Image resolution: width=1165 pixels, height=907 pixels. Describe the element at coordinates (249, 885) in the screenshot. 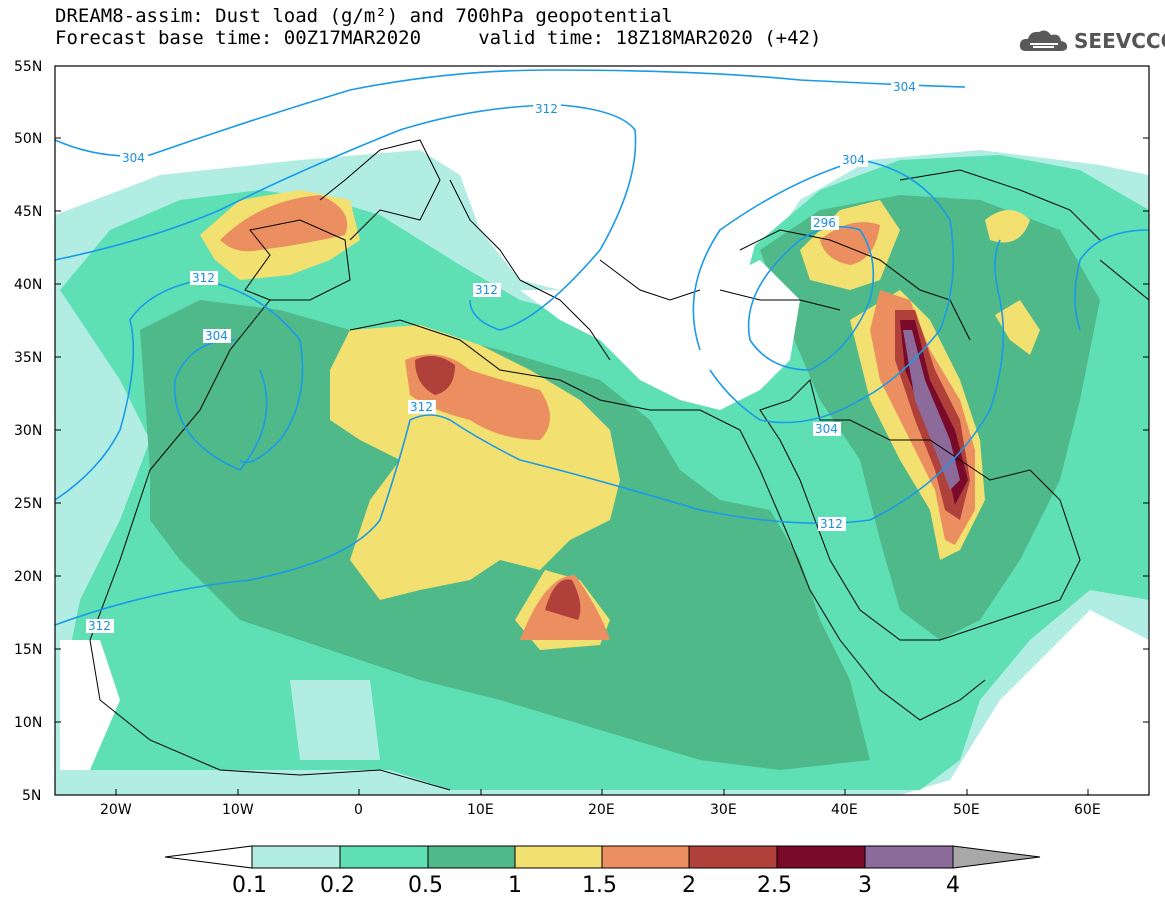

I see `colorbar-tick: 0.1` at that location.